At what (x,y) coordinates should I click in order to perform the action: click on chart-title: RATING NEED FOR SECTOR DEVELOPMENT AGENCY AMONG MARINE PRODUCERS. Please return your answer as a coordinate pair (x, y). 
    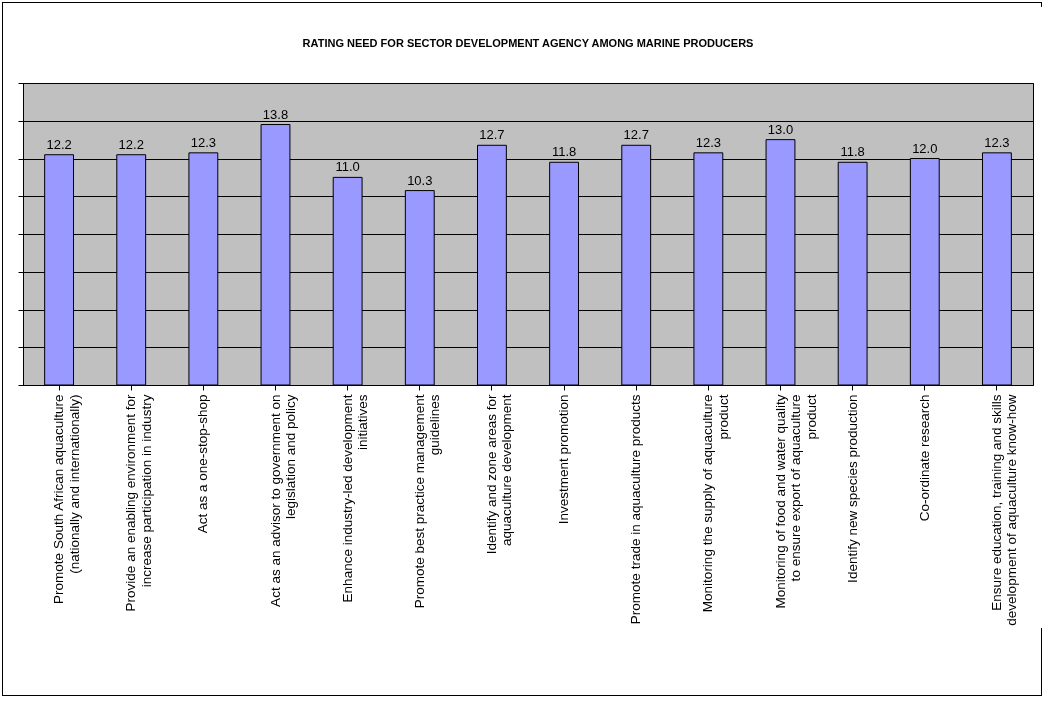
    Looking at the image, I should click on (528, 42).